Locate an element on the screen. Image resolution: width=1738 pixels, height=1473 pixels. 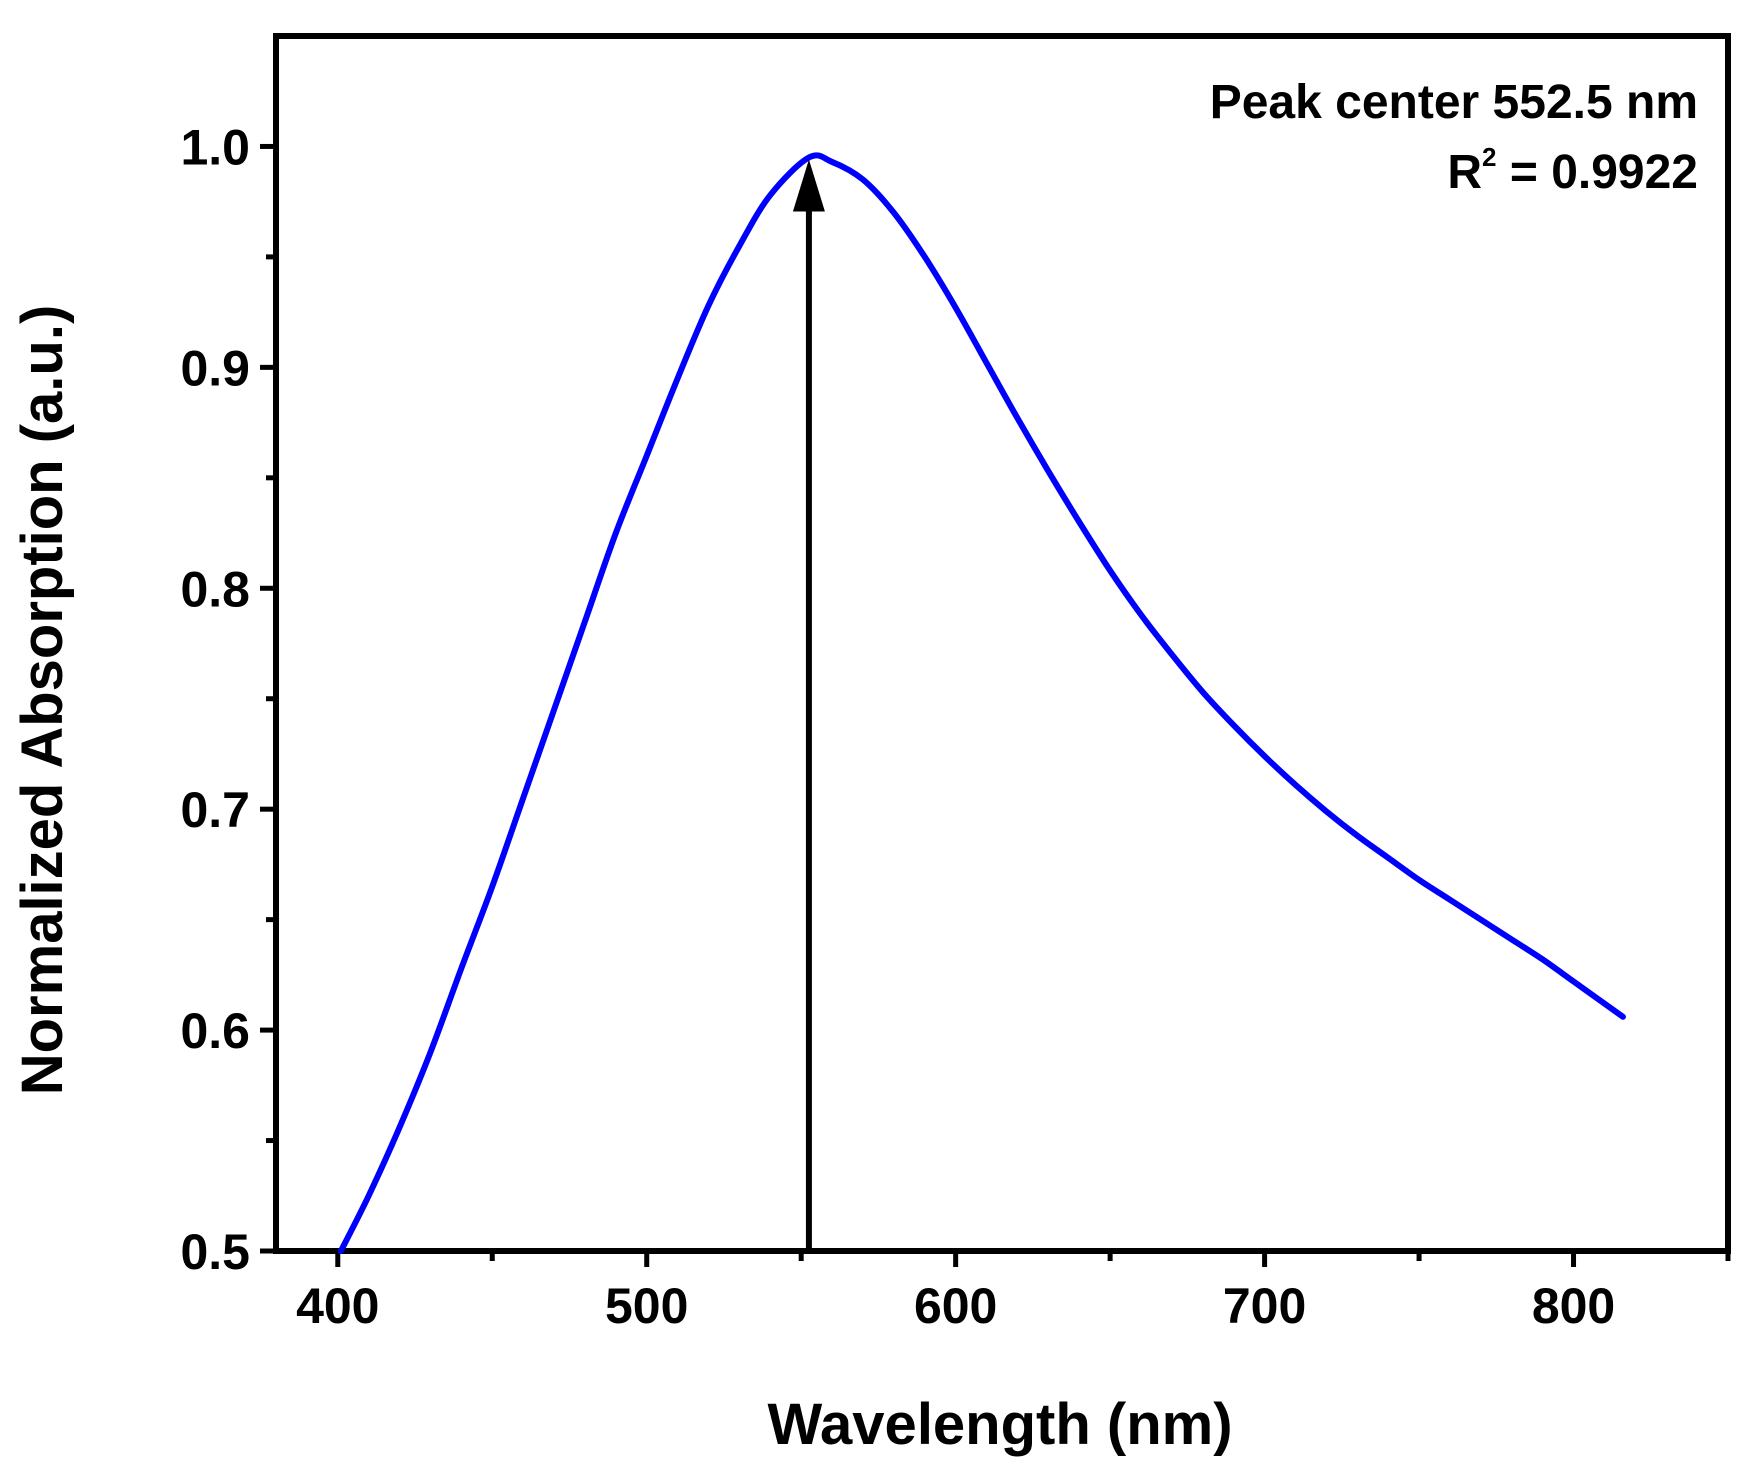
r-squared-symbol: R is located at coordinates (1464, 172).